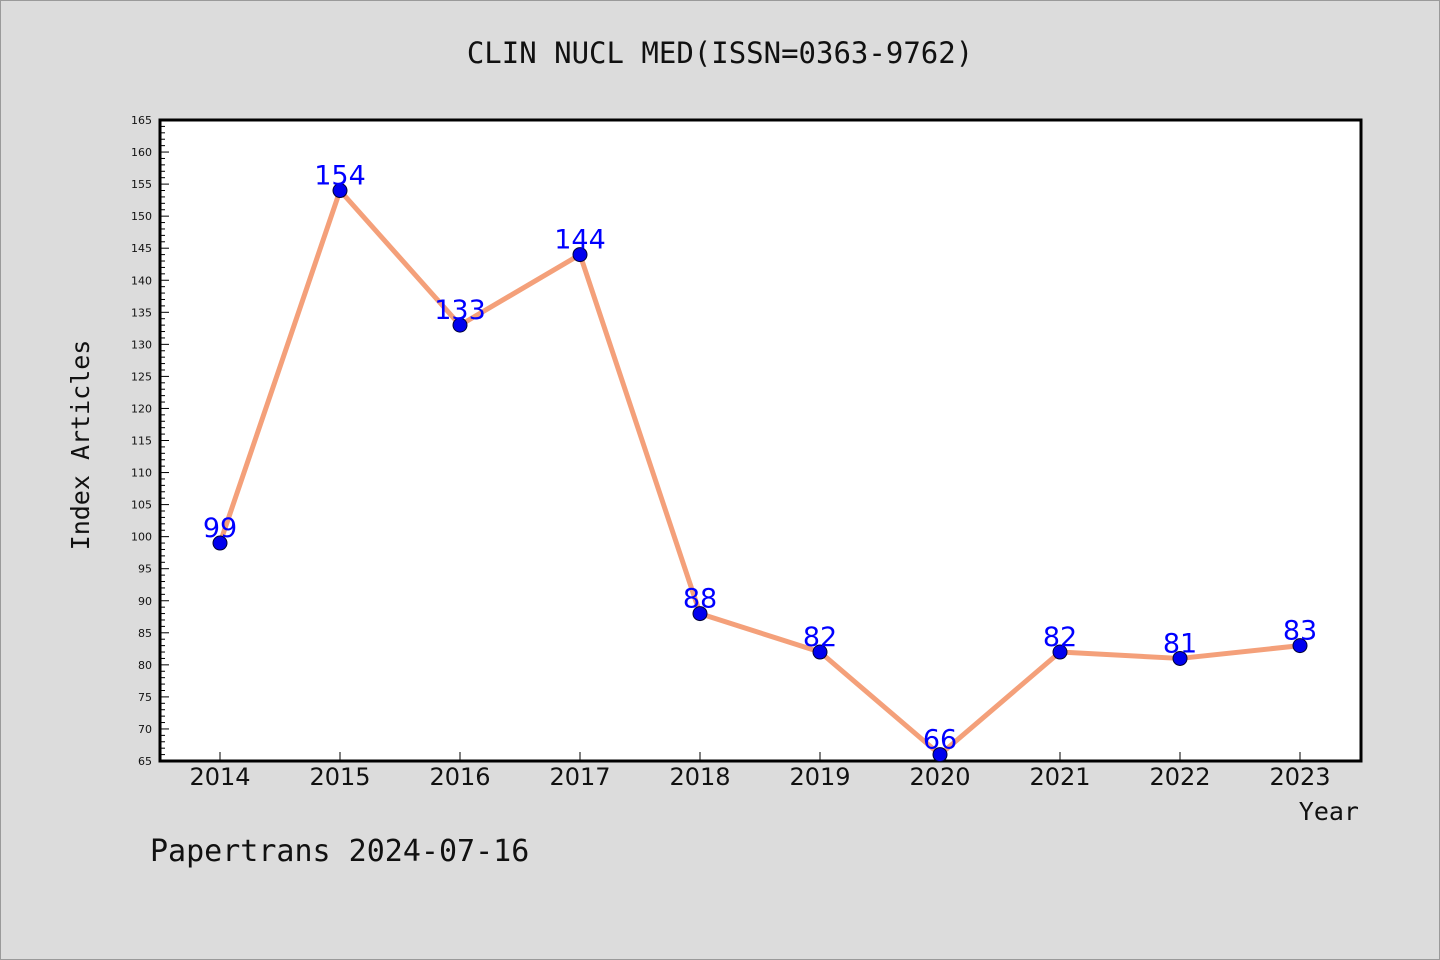 The height and width of the screenshot is (960, 1440). What do you see at coordinates (720, 53) in the screenshot?
I see `chart-title: CLIN NUCL MED(ISSN=0363-9762)` at bounding box center [720, 53].